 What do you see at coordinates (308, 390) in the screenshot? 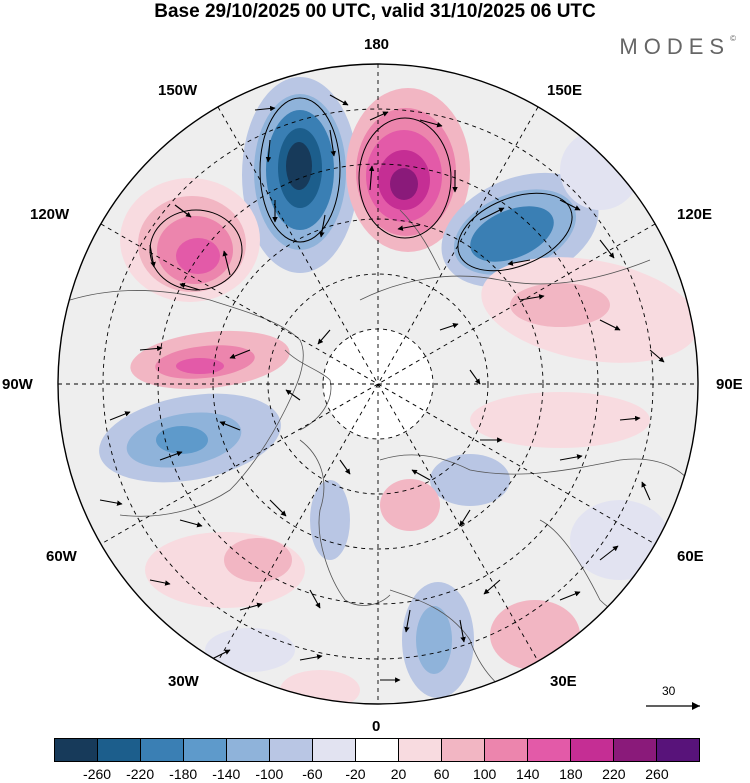
I see `coast-canadian-archipelago` at bounding box center [308, 390].